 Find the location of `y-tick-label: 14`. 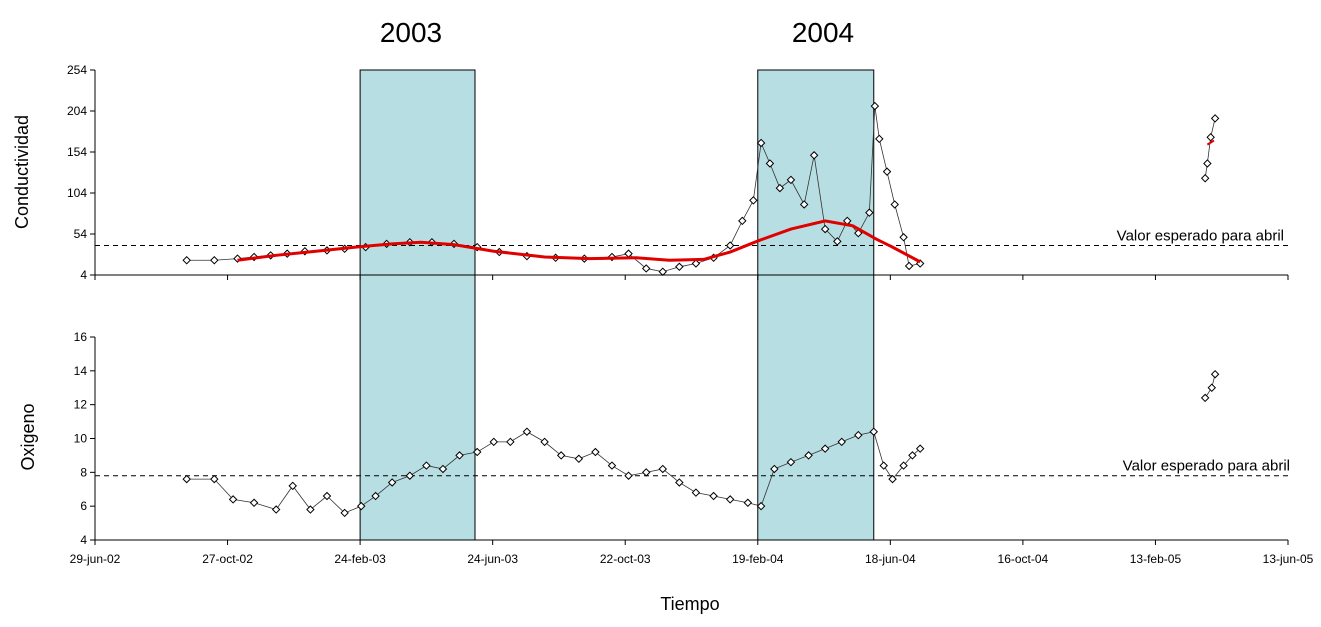

y-tick-label: 14 is located at coordinates (81, 371).